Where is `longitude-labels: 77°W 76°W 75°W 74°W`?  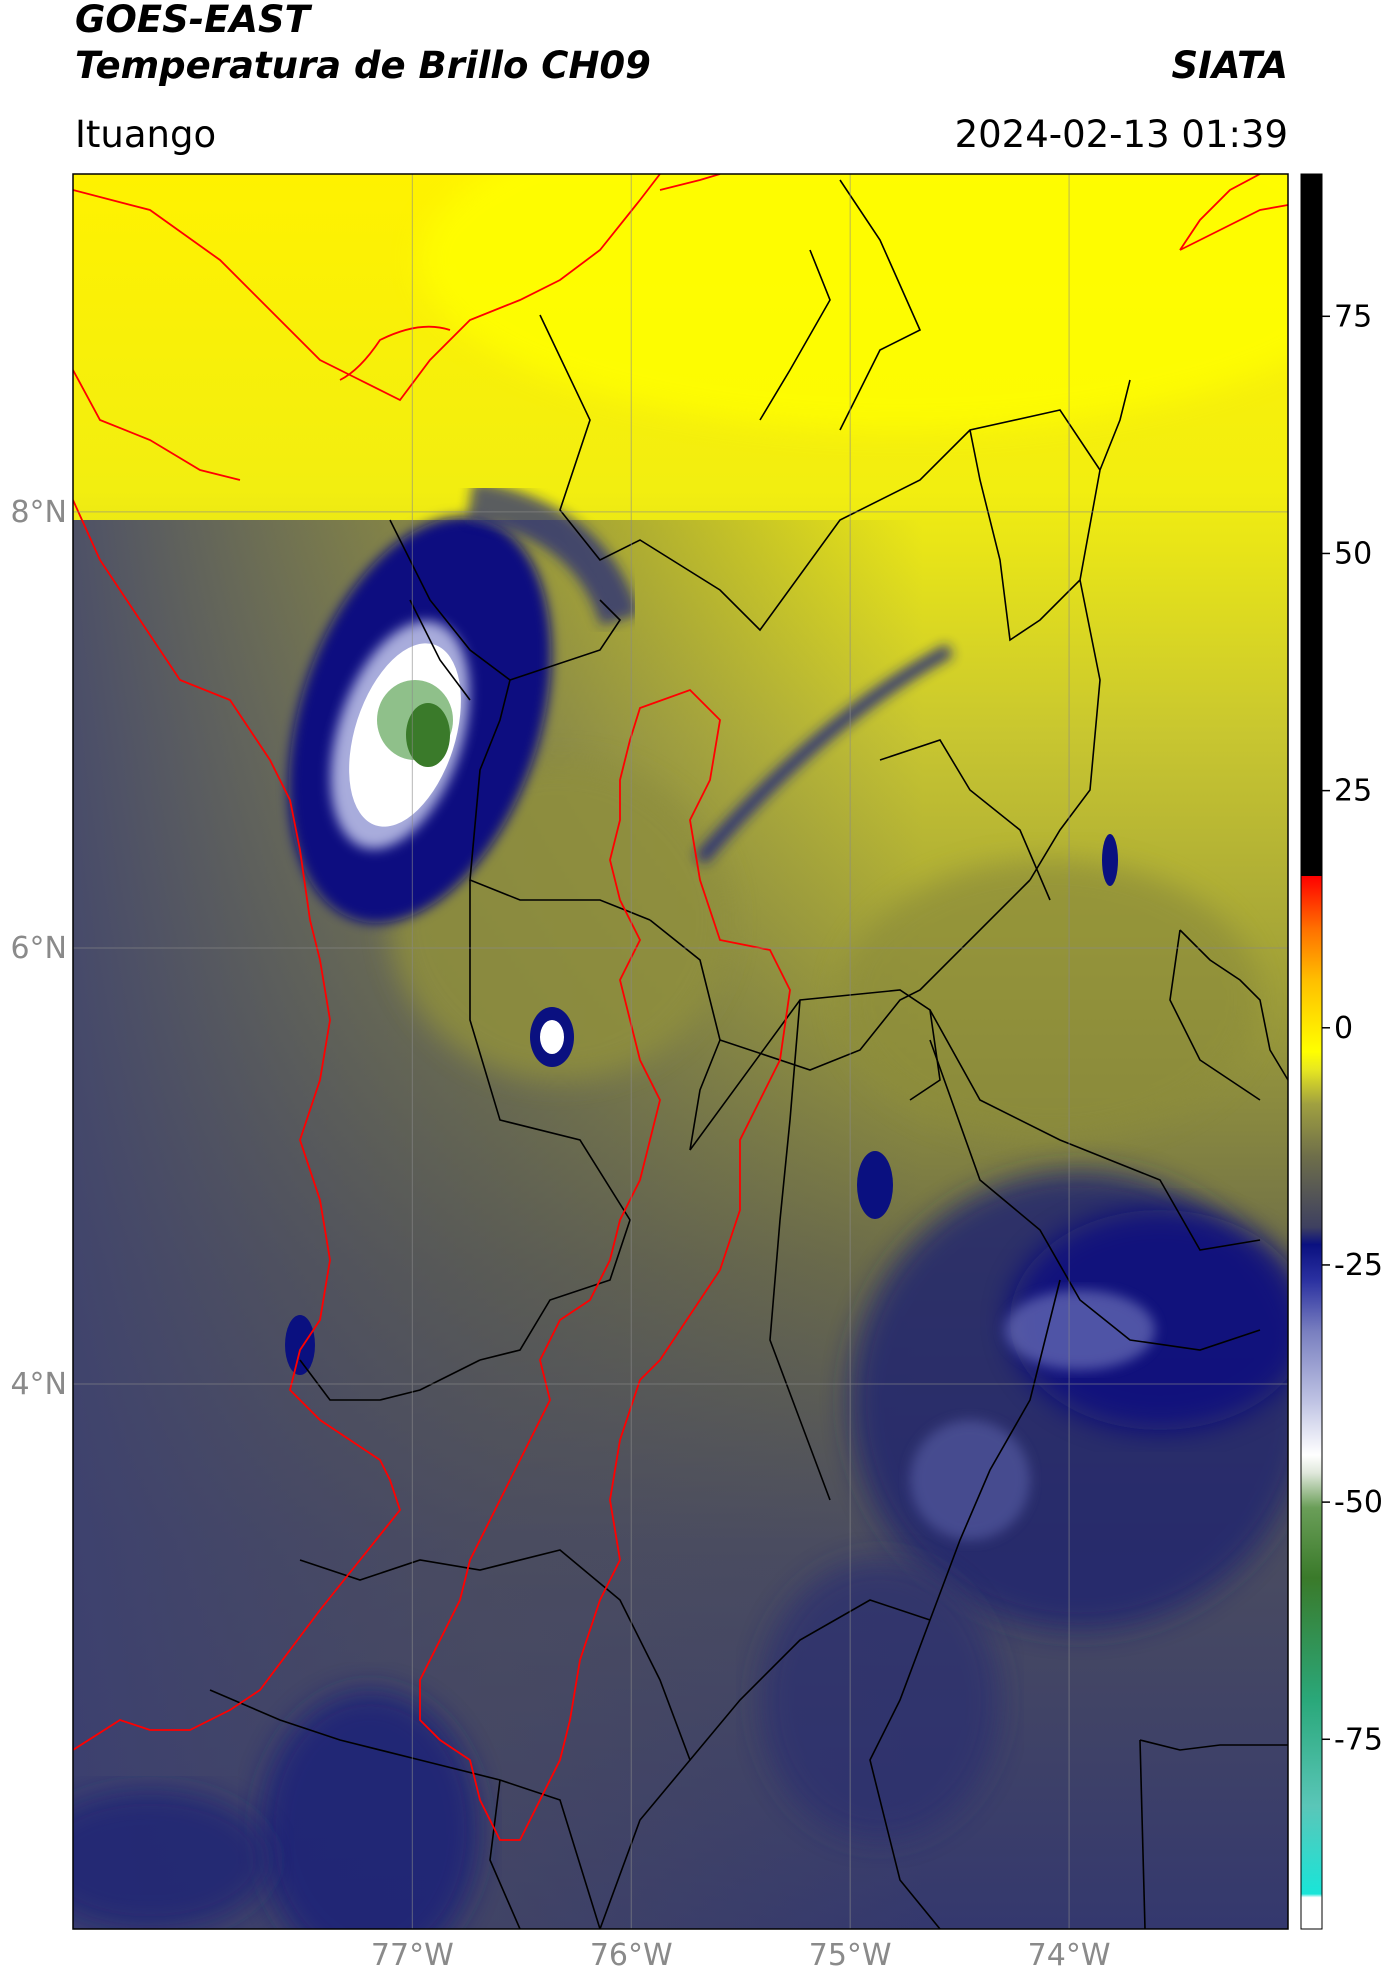
longitude-labels: 77°W 76°W 75°W 74°W is located at coordinates (741, 1955).